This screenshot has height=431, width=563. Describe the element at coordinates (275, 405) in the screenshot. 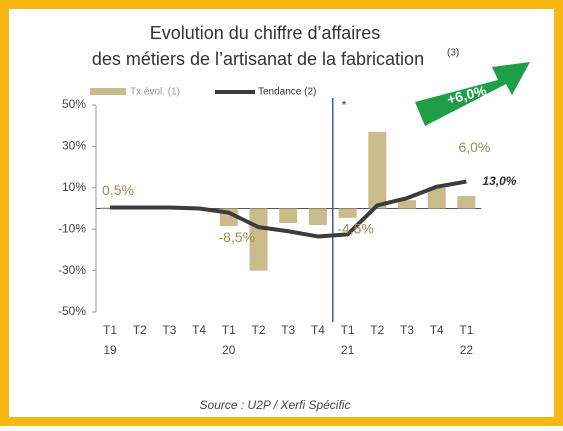

I see `source: Source : U2P / Xerfi Spécific` at that location.